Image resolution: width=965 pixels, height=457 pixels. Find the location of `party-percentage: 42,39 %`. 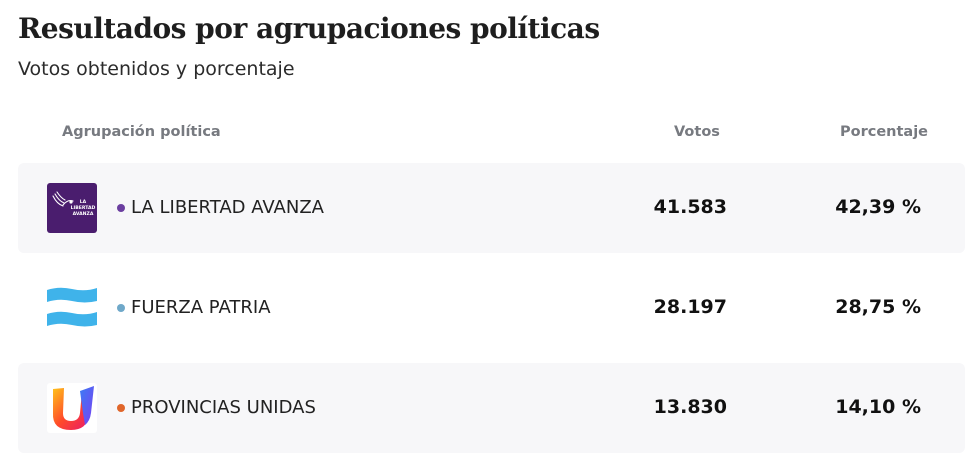

party-percentage: 42,39 % is located at coordinates (878, 207).